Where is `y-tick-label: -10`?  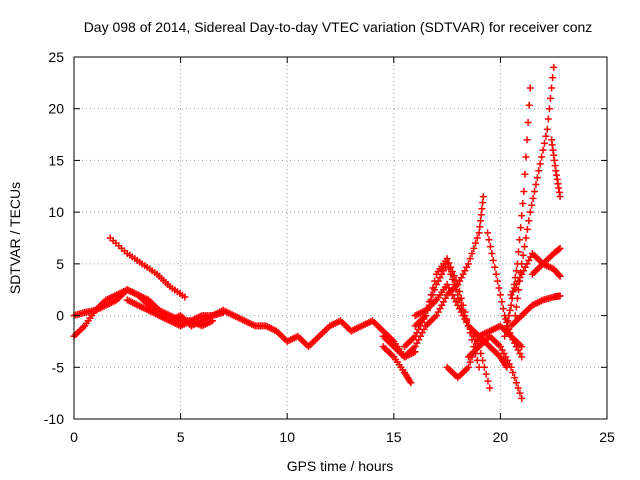 y-tick-label: -10 is located at coordinates (54, 419).